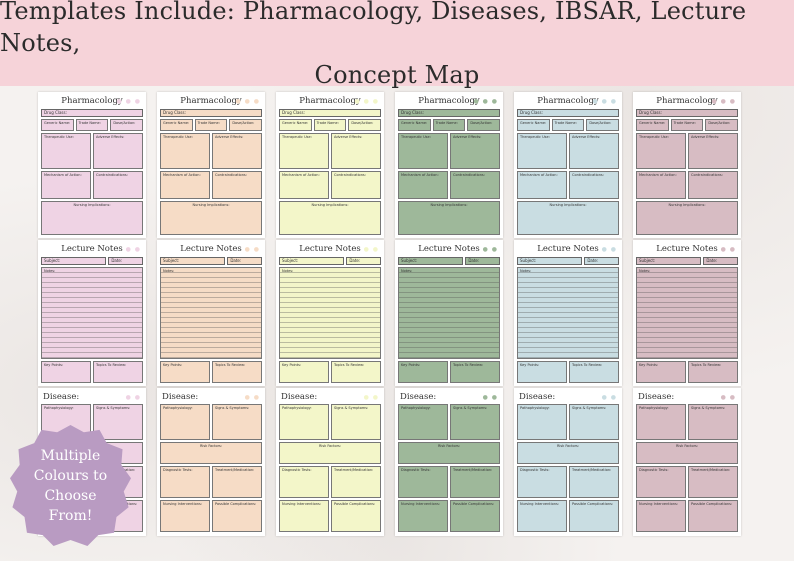  What do you see at coordinates (330, 397) in the screenshot?
I see `page-title: Disease: ● ●` at bounding box center [330, 397].